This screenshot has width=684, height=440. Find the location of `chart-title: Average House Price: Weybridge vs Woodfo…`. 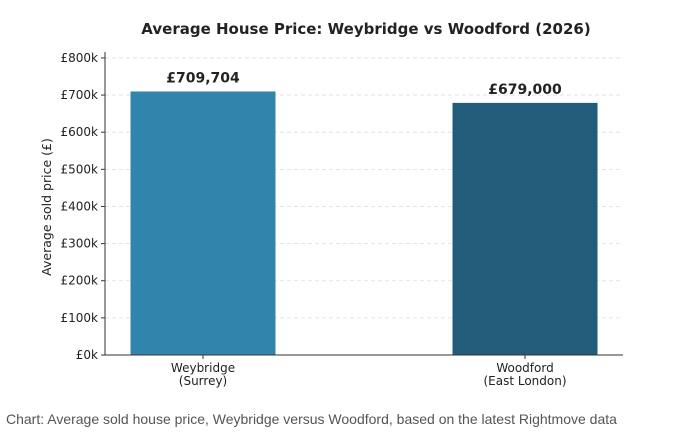

chart-title: Average House Price: Weybridge vs Woodfo… is located at coordinates (365, 29).